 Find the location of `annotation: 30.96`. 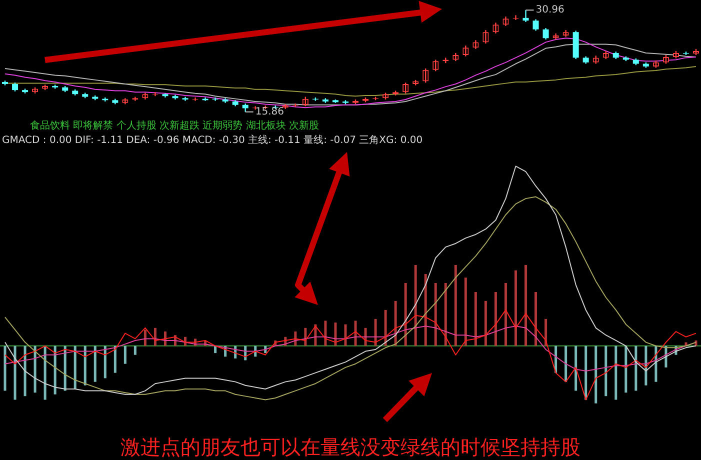

annotation: 30.96 is located at coordinates (550, 10).